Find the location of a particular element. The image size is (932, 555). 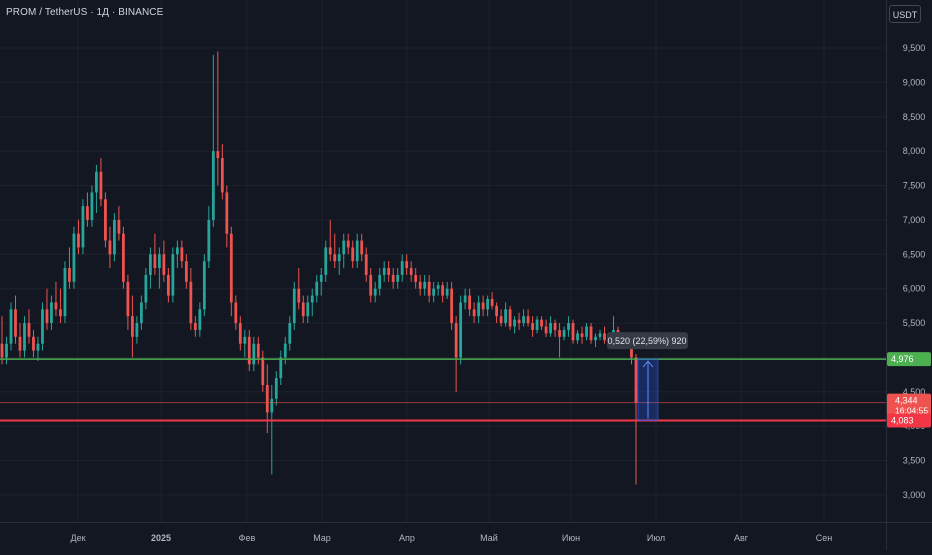

measure-tooltip-bg is located at coordinates (647, 341).